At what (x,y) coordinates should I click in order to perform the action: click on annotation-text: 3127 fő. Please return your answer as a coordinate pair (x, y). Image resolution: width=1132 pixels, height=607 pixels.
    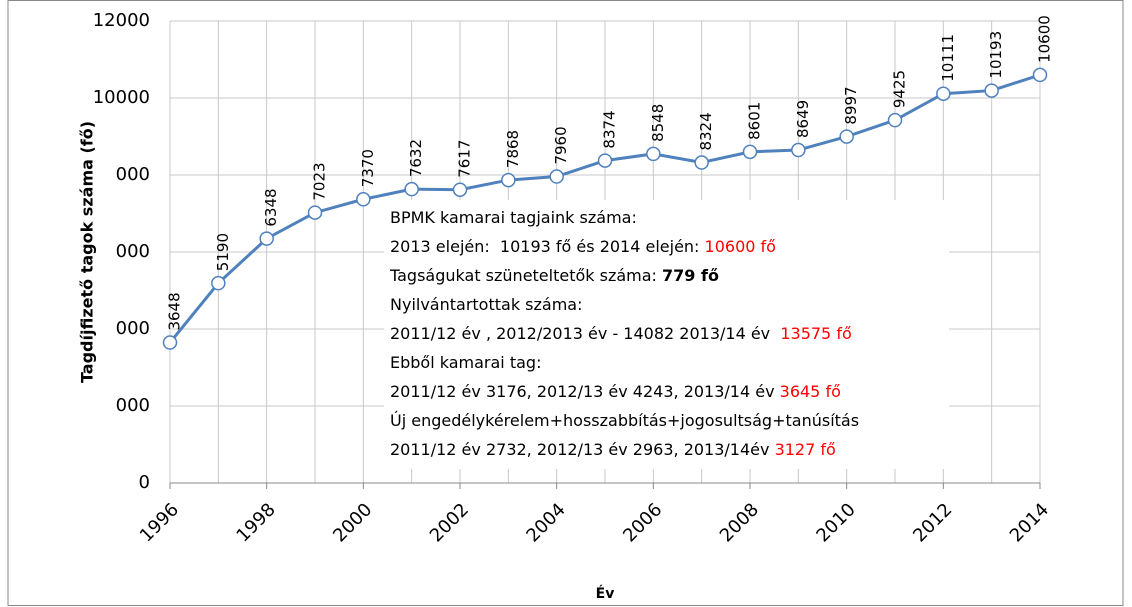
    Looking at the image, I should click on (805, 449).